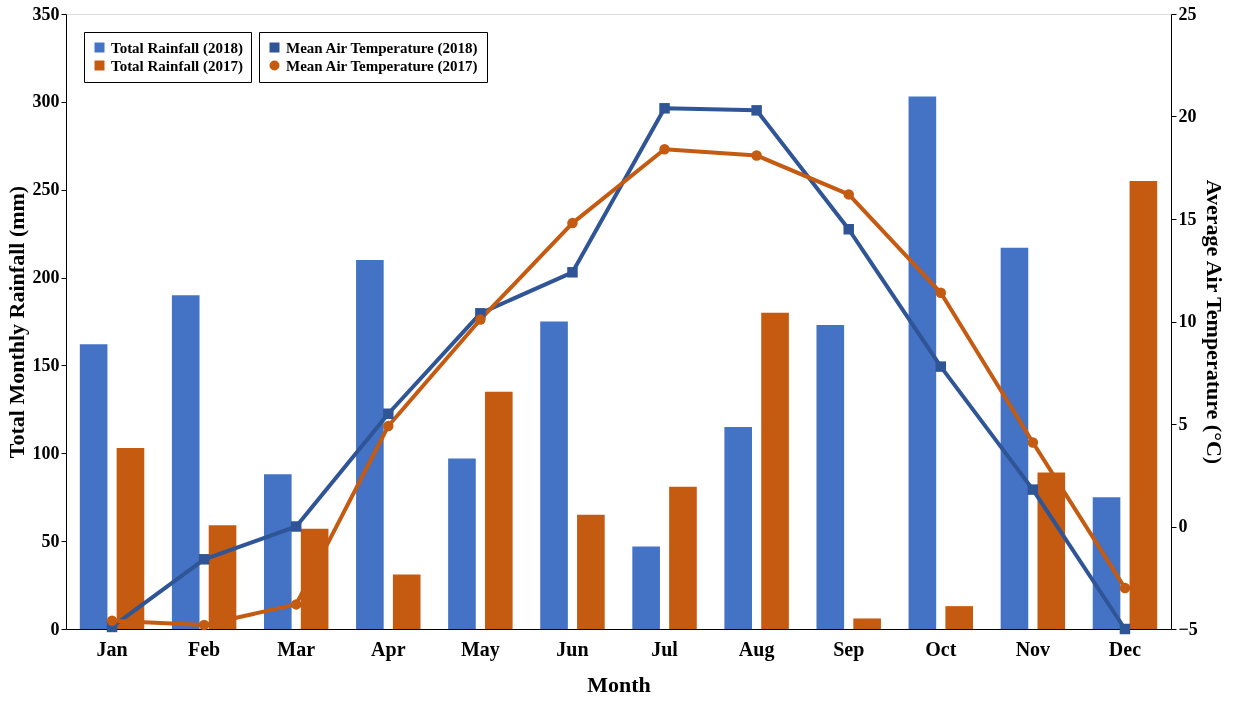 The image size is (1243, 711). What do you see at coordinates (1187, 13) in the screenshot?
I see `y2-tick-label: 25` at bounding box center [1187, 13].